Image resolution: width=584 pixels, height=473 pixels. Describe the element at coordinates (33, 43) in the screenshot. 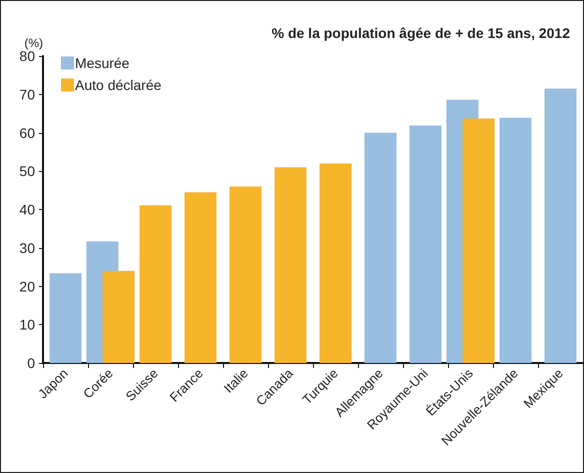

I see `y-axis-title: (%)` at that location.